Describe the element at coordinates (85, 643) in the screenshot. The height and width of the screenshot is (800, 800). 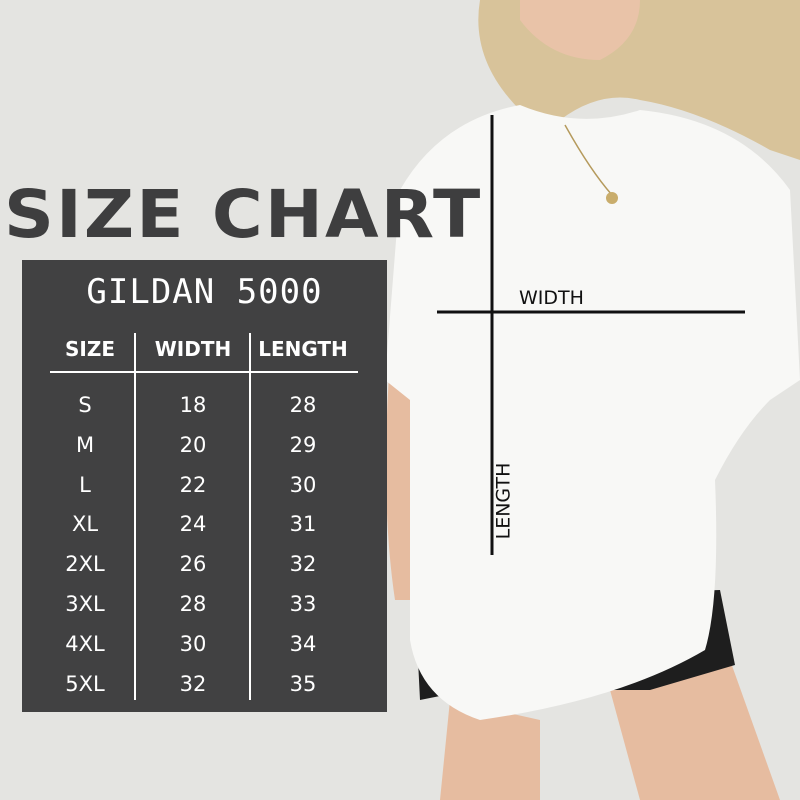
I see `table-cell: 4XL` at that location.